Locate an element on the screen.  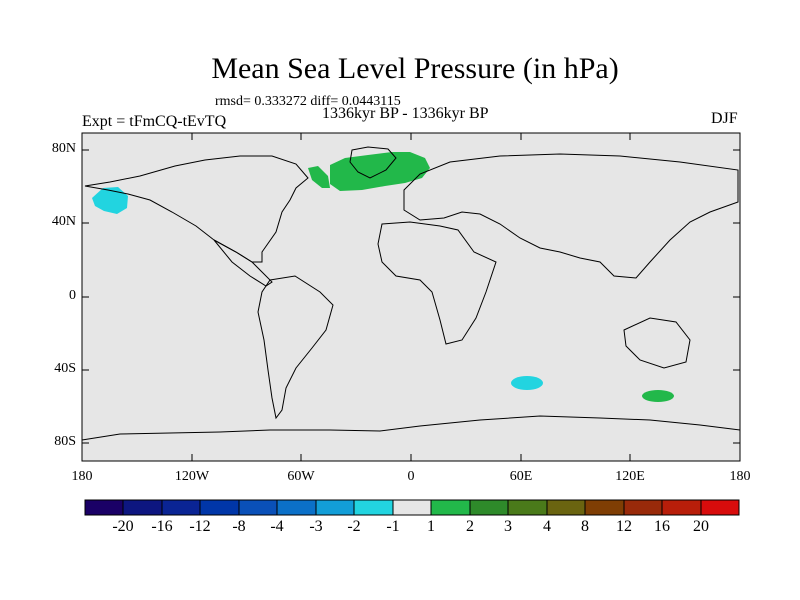
lat-label: 80S is located at coordinates (65, 441).